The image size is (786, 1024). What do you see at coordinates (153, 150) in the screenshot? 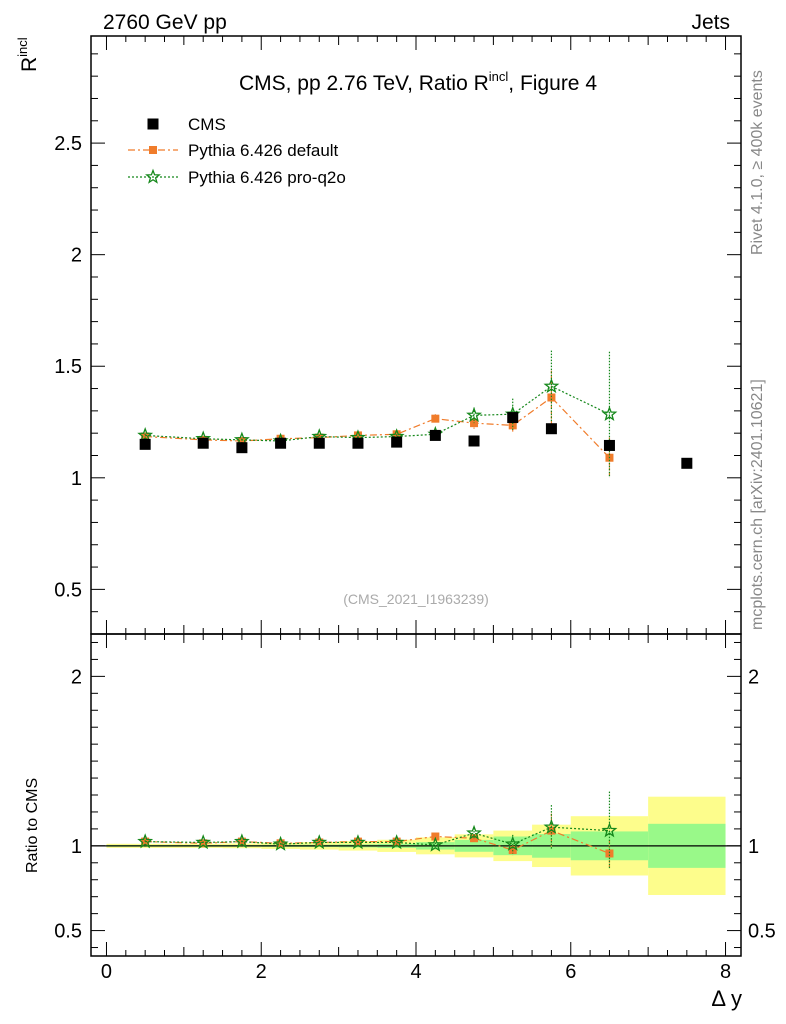
I see `legend-marker-default` at bounding box center [153, 150].